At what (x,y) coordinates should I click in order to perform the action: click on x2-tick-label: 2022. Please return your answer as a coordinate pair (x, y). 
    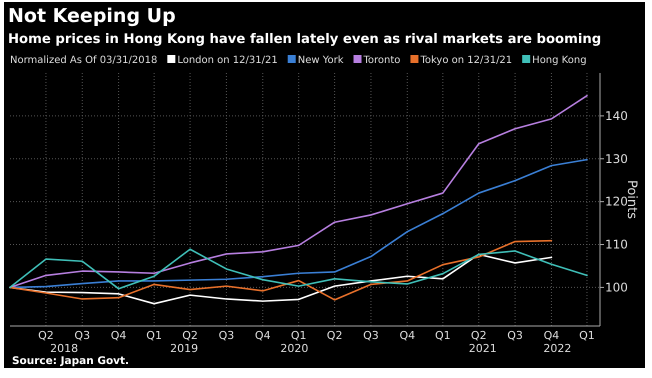
    Looking at the image, I should click on (557, 348).